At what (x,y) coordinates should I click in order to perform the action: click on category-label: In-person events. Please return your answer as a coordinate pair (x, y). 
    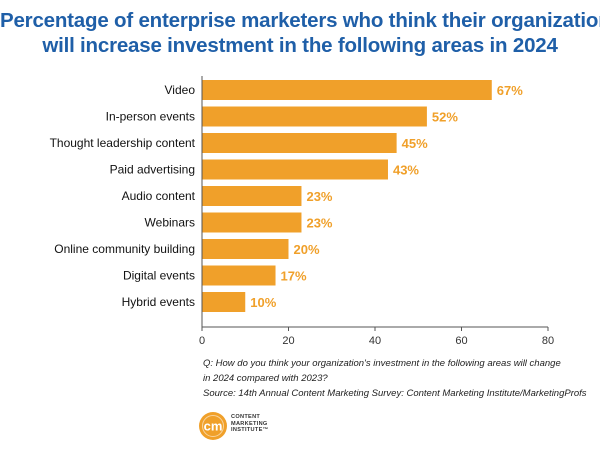
    Looking at the image, I should click on (150, 117).